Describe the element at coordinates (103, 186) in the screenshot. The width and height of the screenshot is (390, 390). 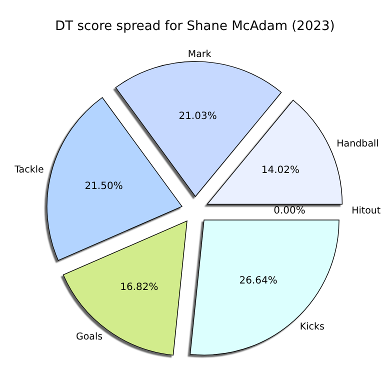
I see `data-label: 21.50%` at that location.